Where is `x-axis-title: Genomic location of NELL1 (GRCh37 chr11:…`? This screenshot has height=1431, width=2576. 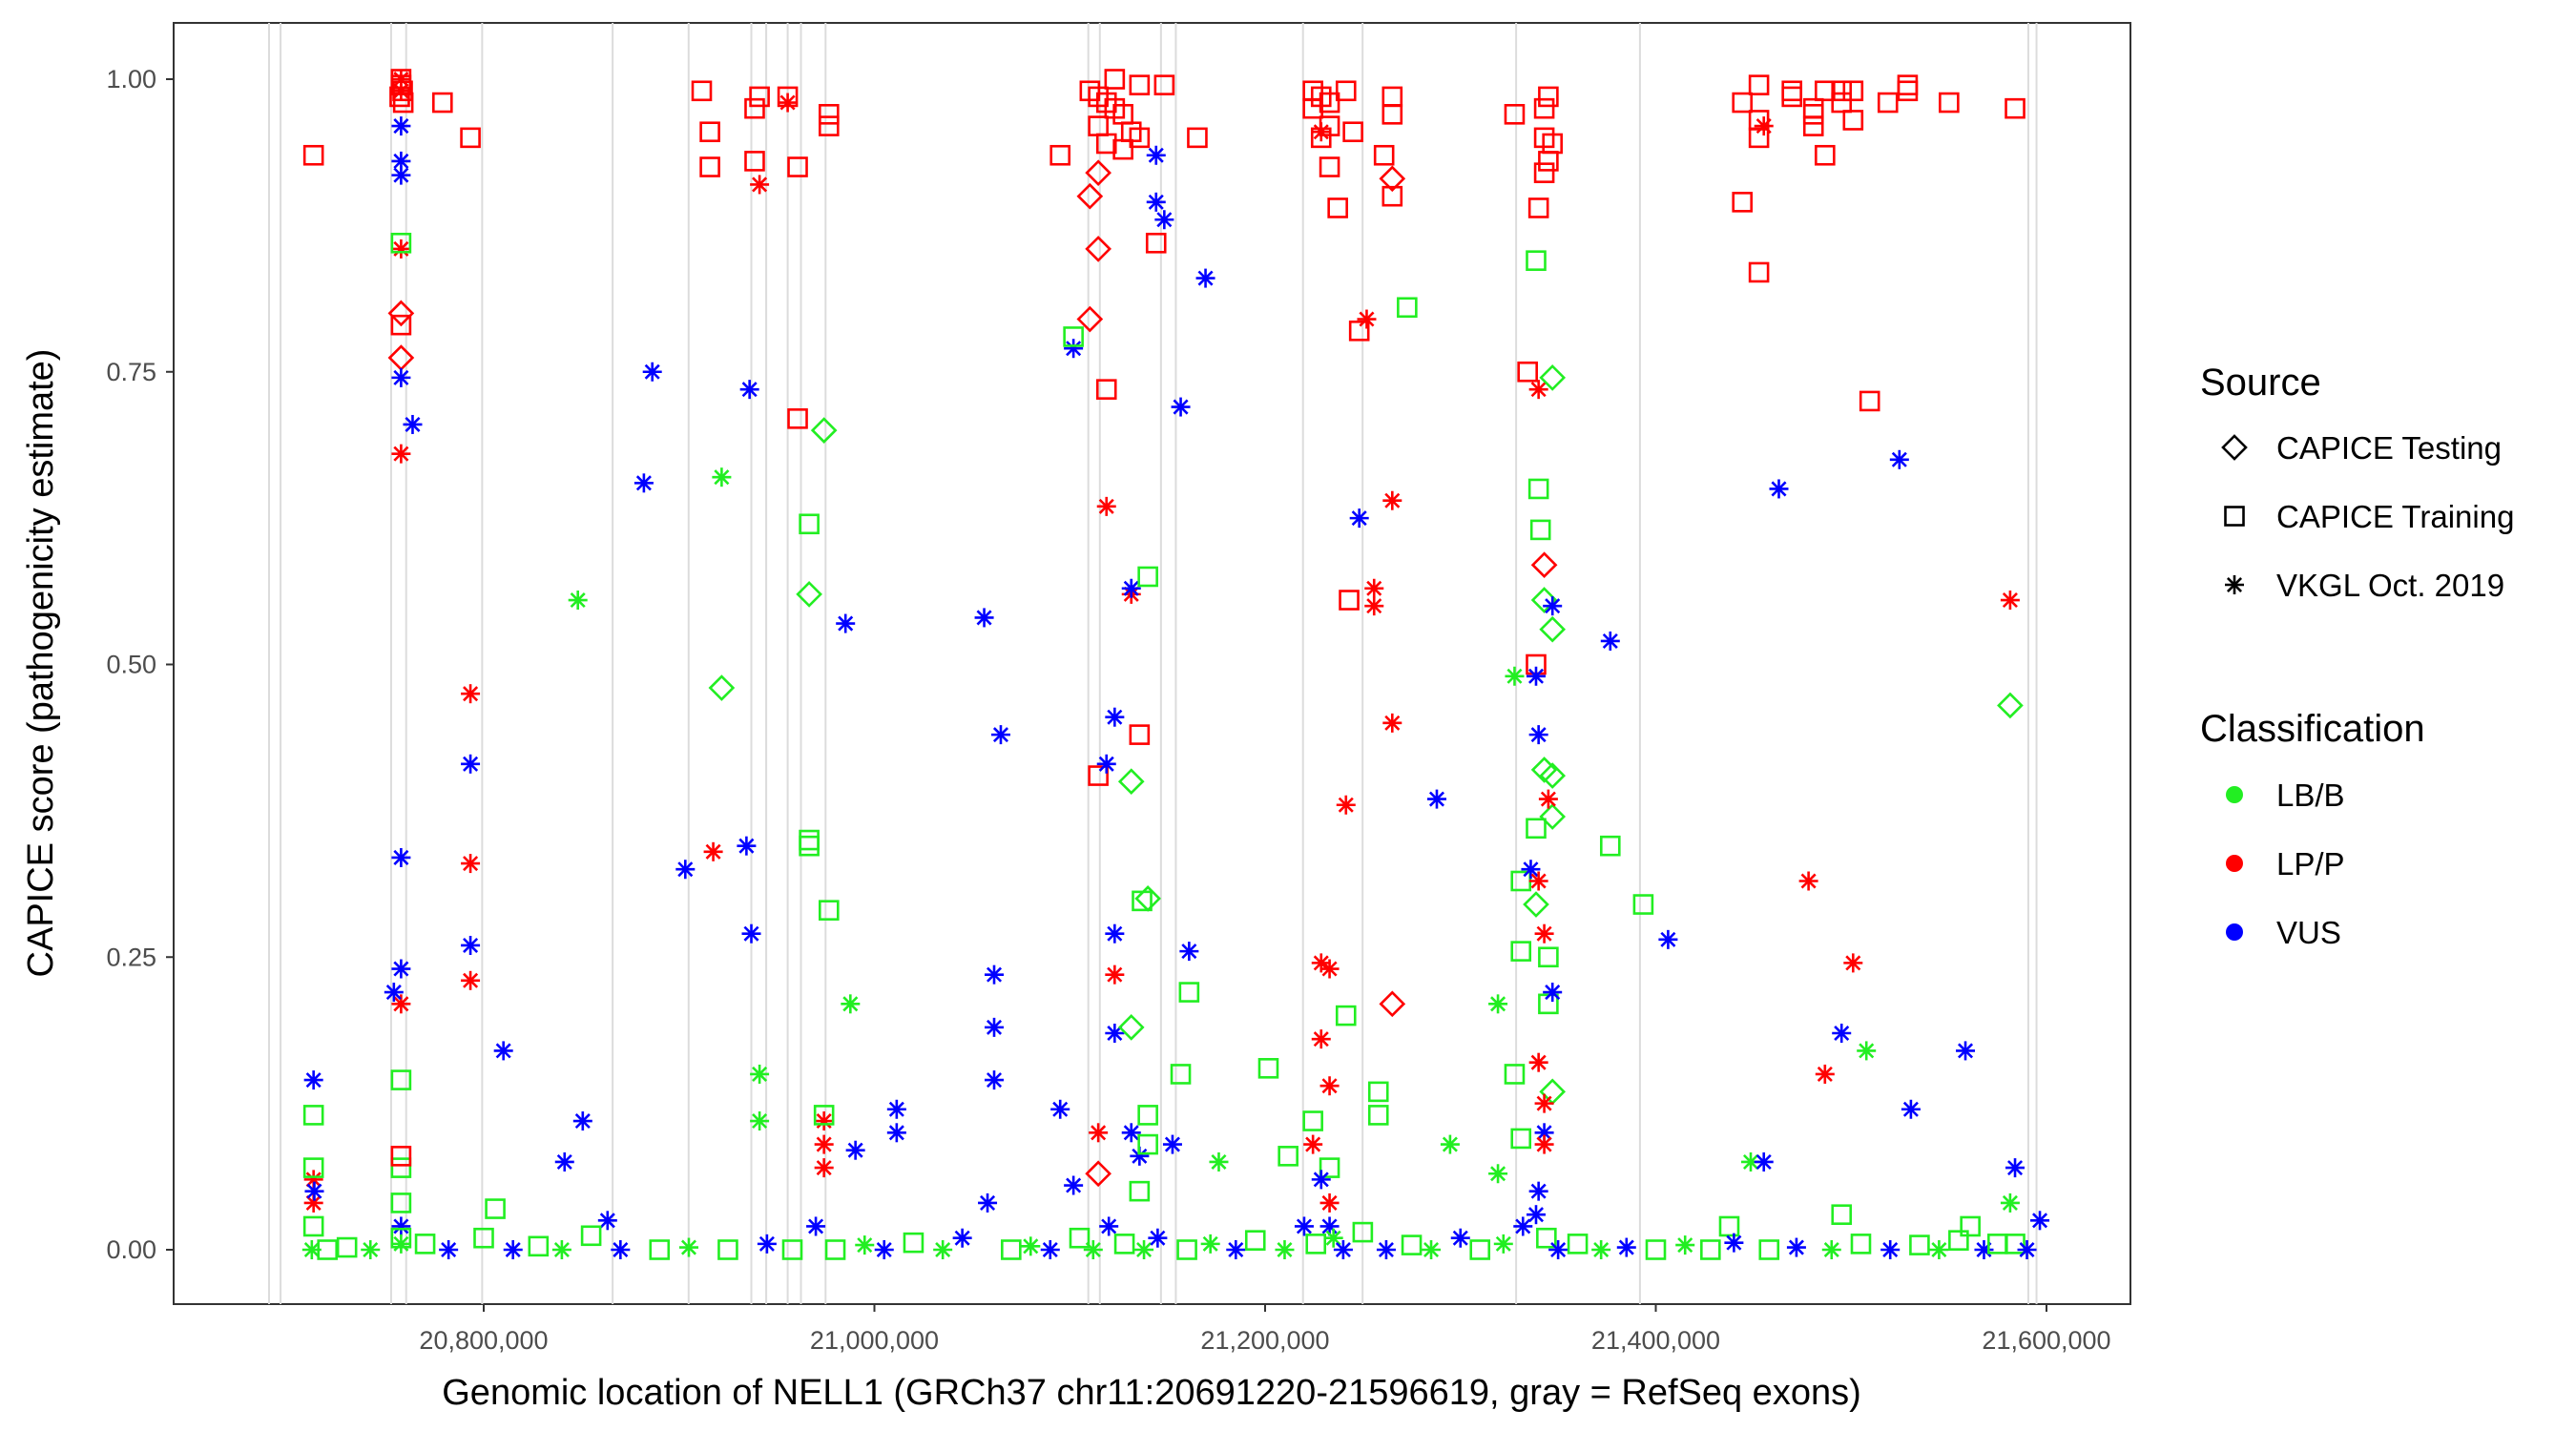 x-axis-title: Genomic location of NELL1 (GRCh37 chr11:… is located at coordinates (1151, 1393).